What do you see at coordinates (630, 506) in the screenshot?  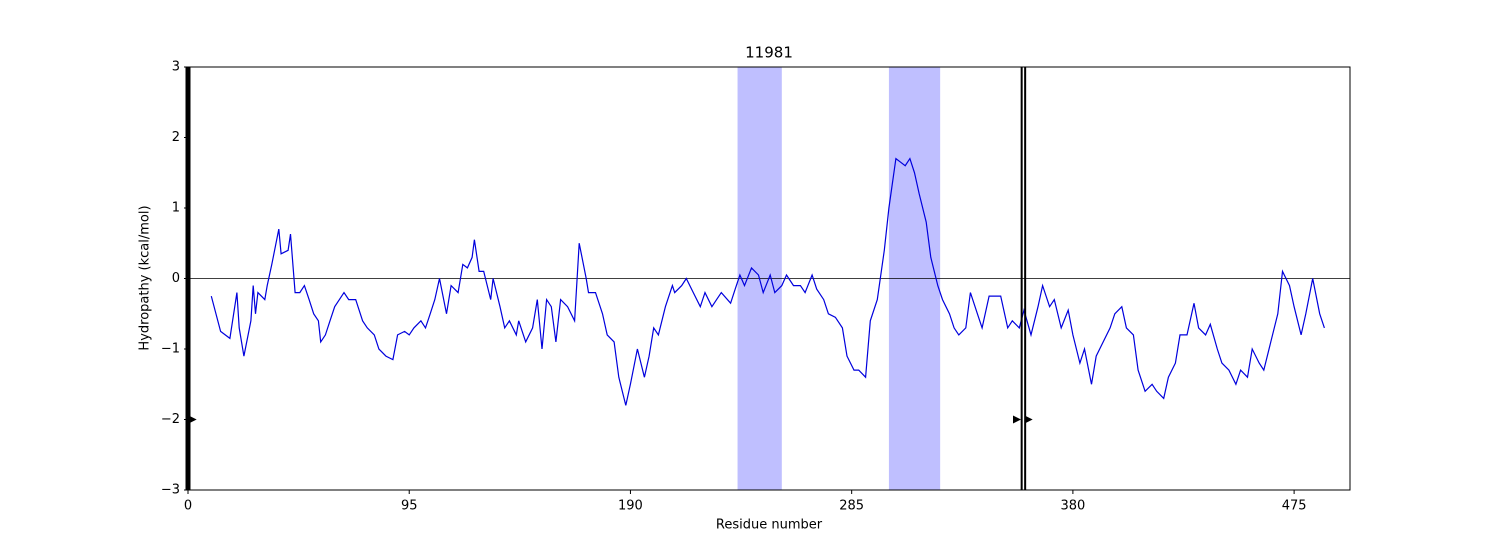 I see `x-tick-label: 190` at bounding box center [630, 506].